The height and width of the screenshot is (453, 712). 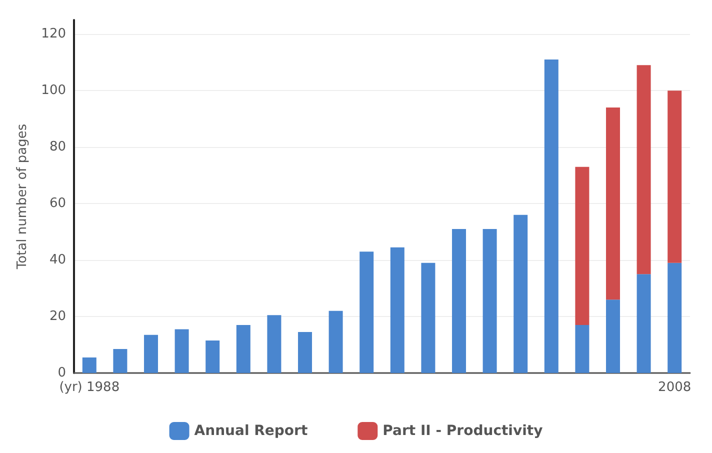 I want to click on y-axis-title: Total number of pages, so click(x=22, y=197).